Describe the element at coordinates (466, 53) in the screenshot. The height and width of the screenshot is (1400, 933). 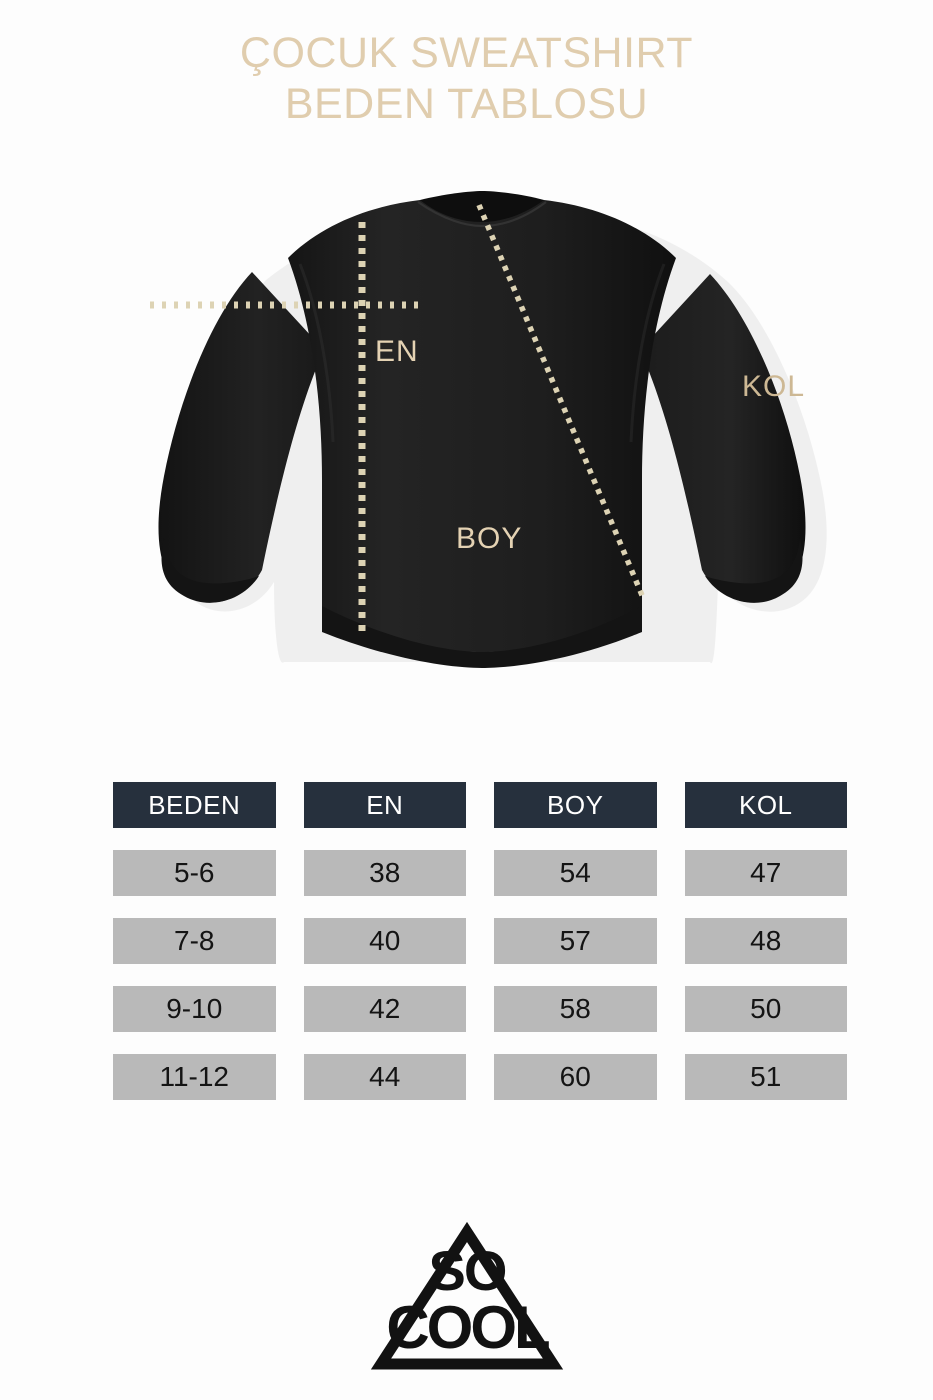
I see `page-title-line-1: ÇOCUK SWEATSHIRT` at that location.